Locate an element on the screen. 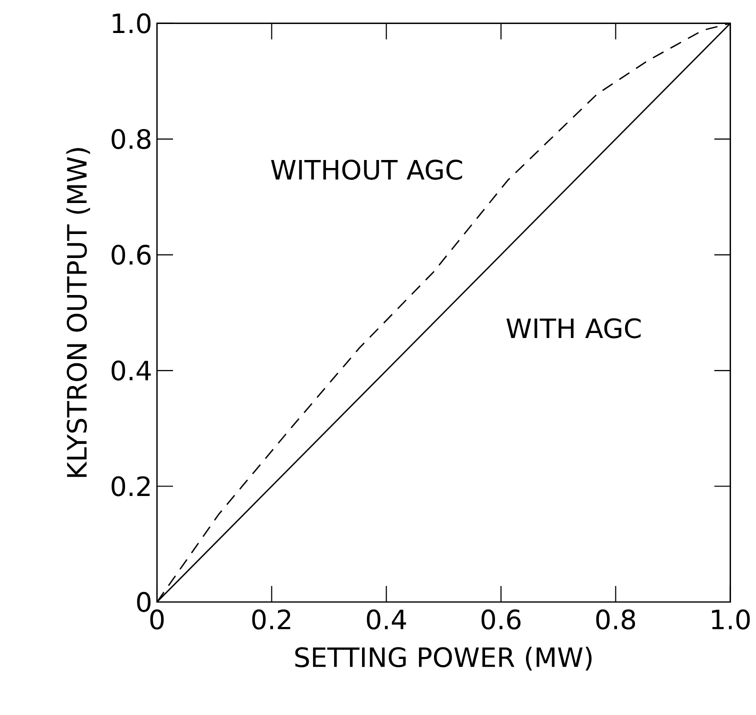 This screenshot has width=756, height=715. y-axis-title: KLYSTRON OUTPUT (MW) is located at coordinates (78, 312).